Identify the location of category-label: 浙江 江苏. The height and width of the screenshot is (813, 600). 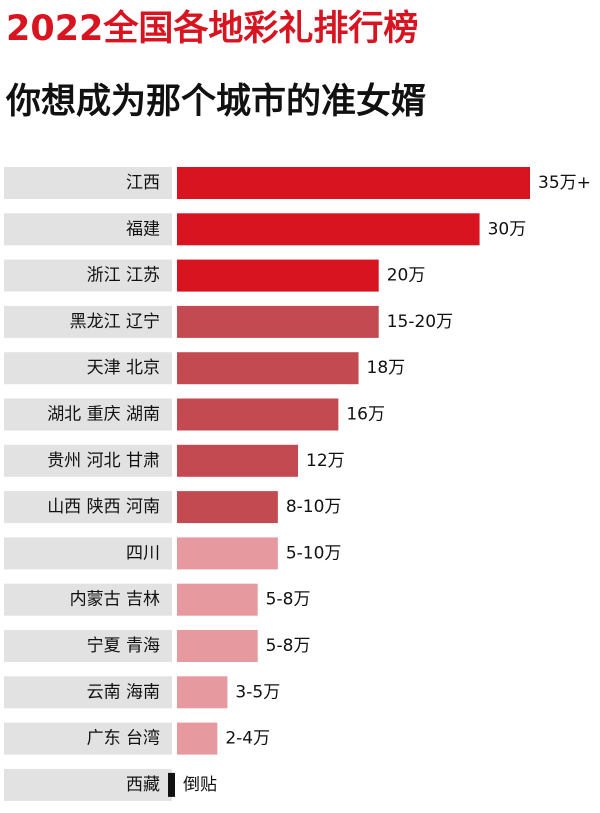
(123, 276).